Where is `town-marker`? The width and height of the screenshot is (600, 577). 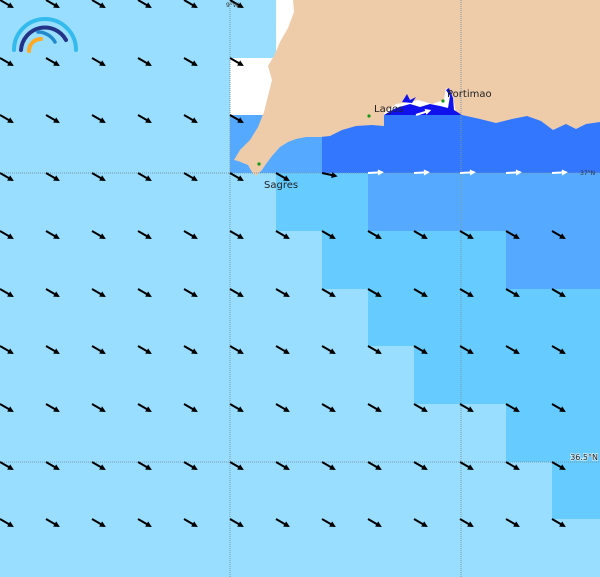
town-marker is located at coordinates (443, 101).